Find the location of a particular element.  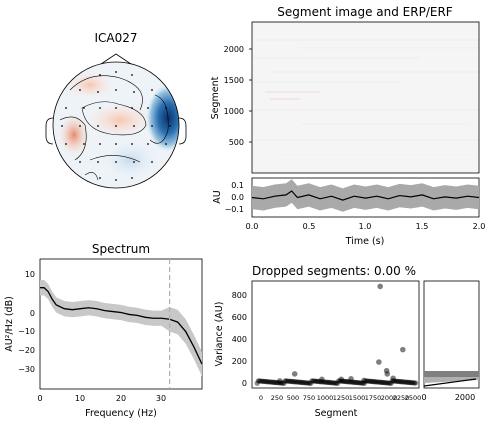

histogram-bar is located at coordinates (451, 374).